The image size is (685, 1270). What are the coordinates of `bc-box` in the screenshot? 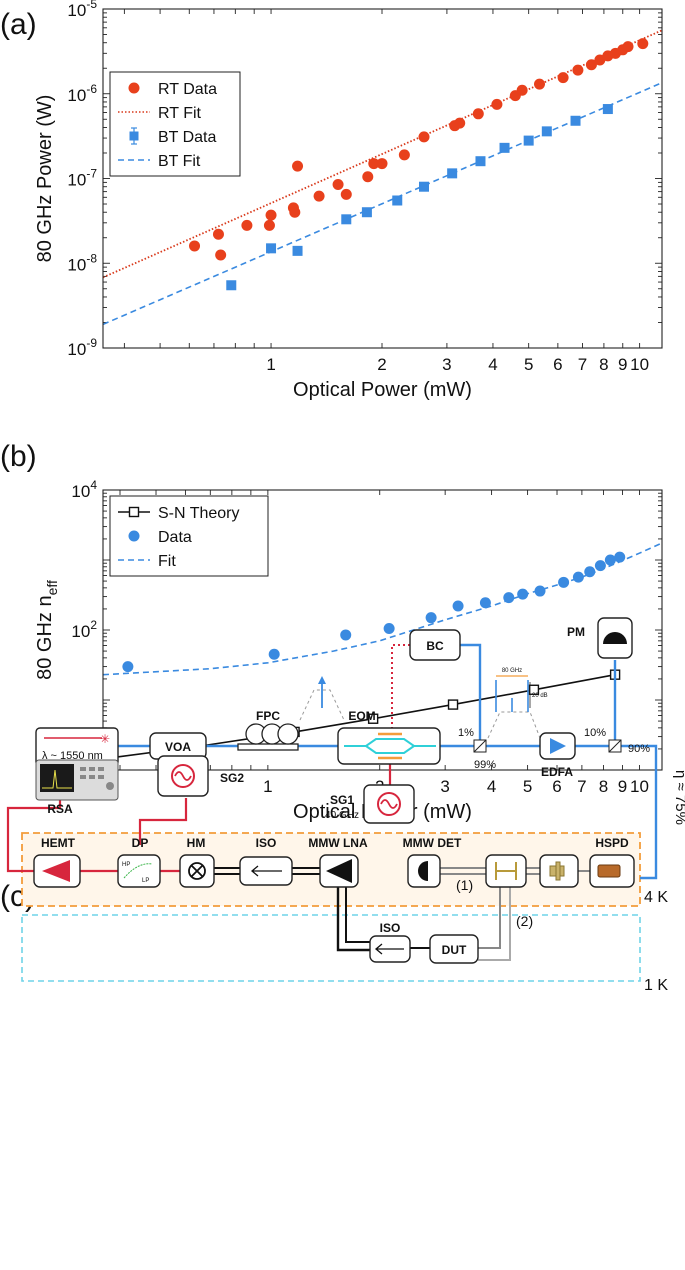 It's located at (435, 645).